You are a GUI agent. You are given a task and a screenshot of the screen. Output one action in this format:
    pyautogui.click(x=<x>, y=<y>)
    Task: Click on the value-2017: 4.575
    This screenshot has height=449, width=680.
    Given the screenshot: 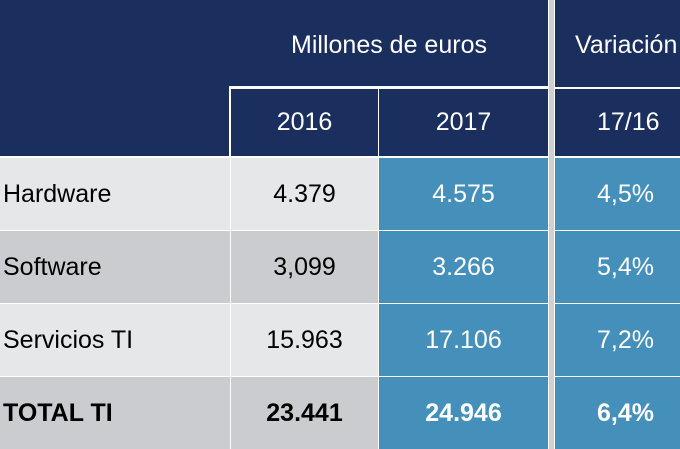 What is the action you would take?
    pyautogui.click(x=463, y=194)
    